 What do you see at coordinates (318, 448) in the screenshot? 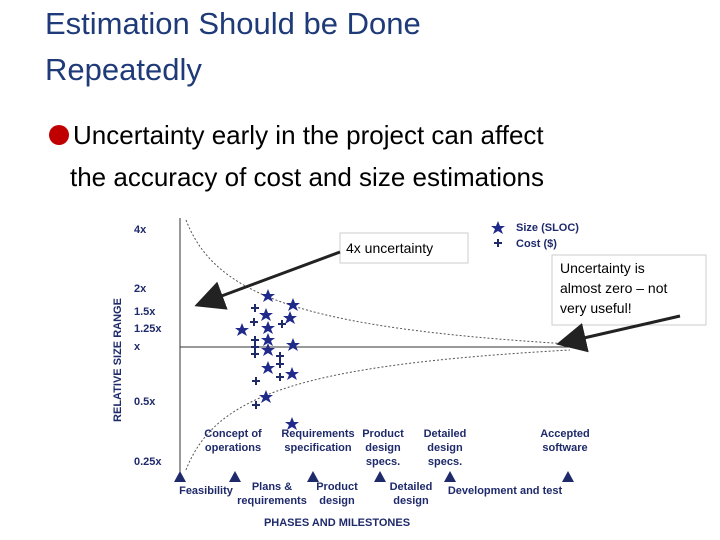
I see `phase-label: specification` at bounding box center [318, 448].